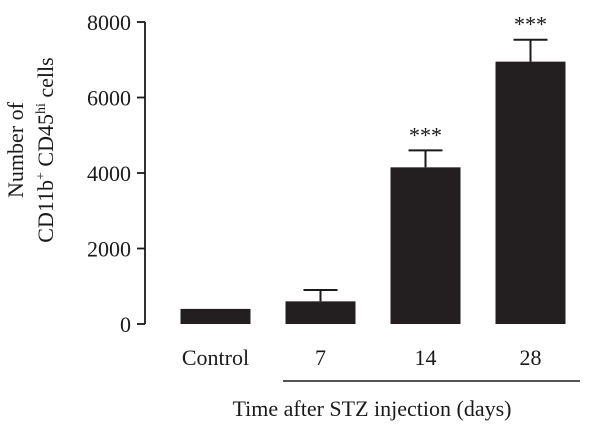 Image resolution: width=600 pixels, height=434 pixels. I want to click on x-tick-label: 28, so click(531, 357).